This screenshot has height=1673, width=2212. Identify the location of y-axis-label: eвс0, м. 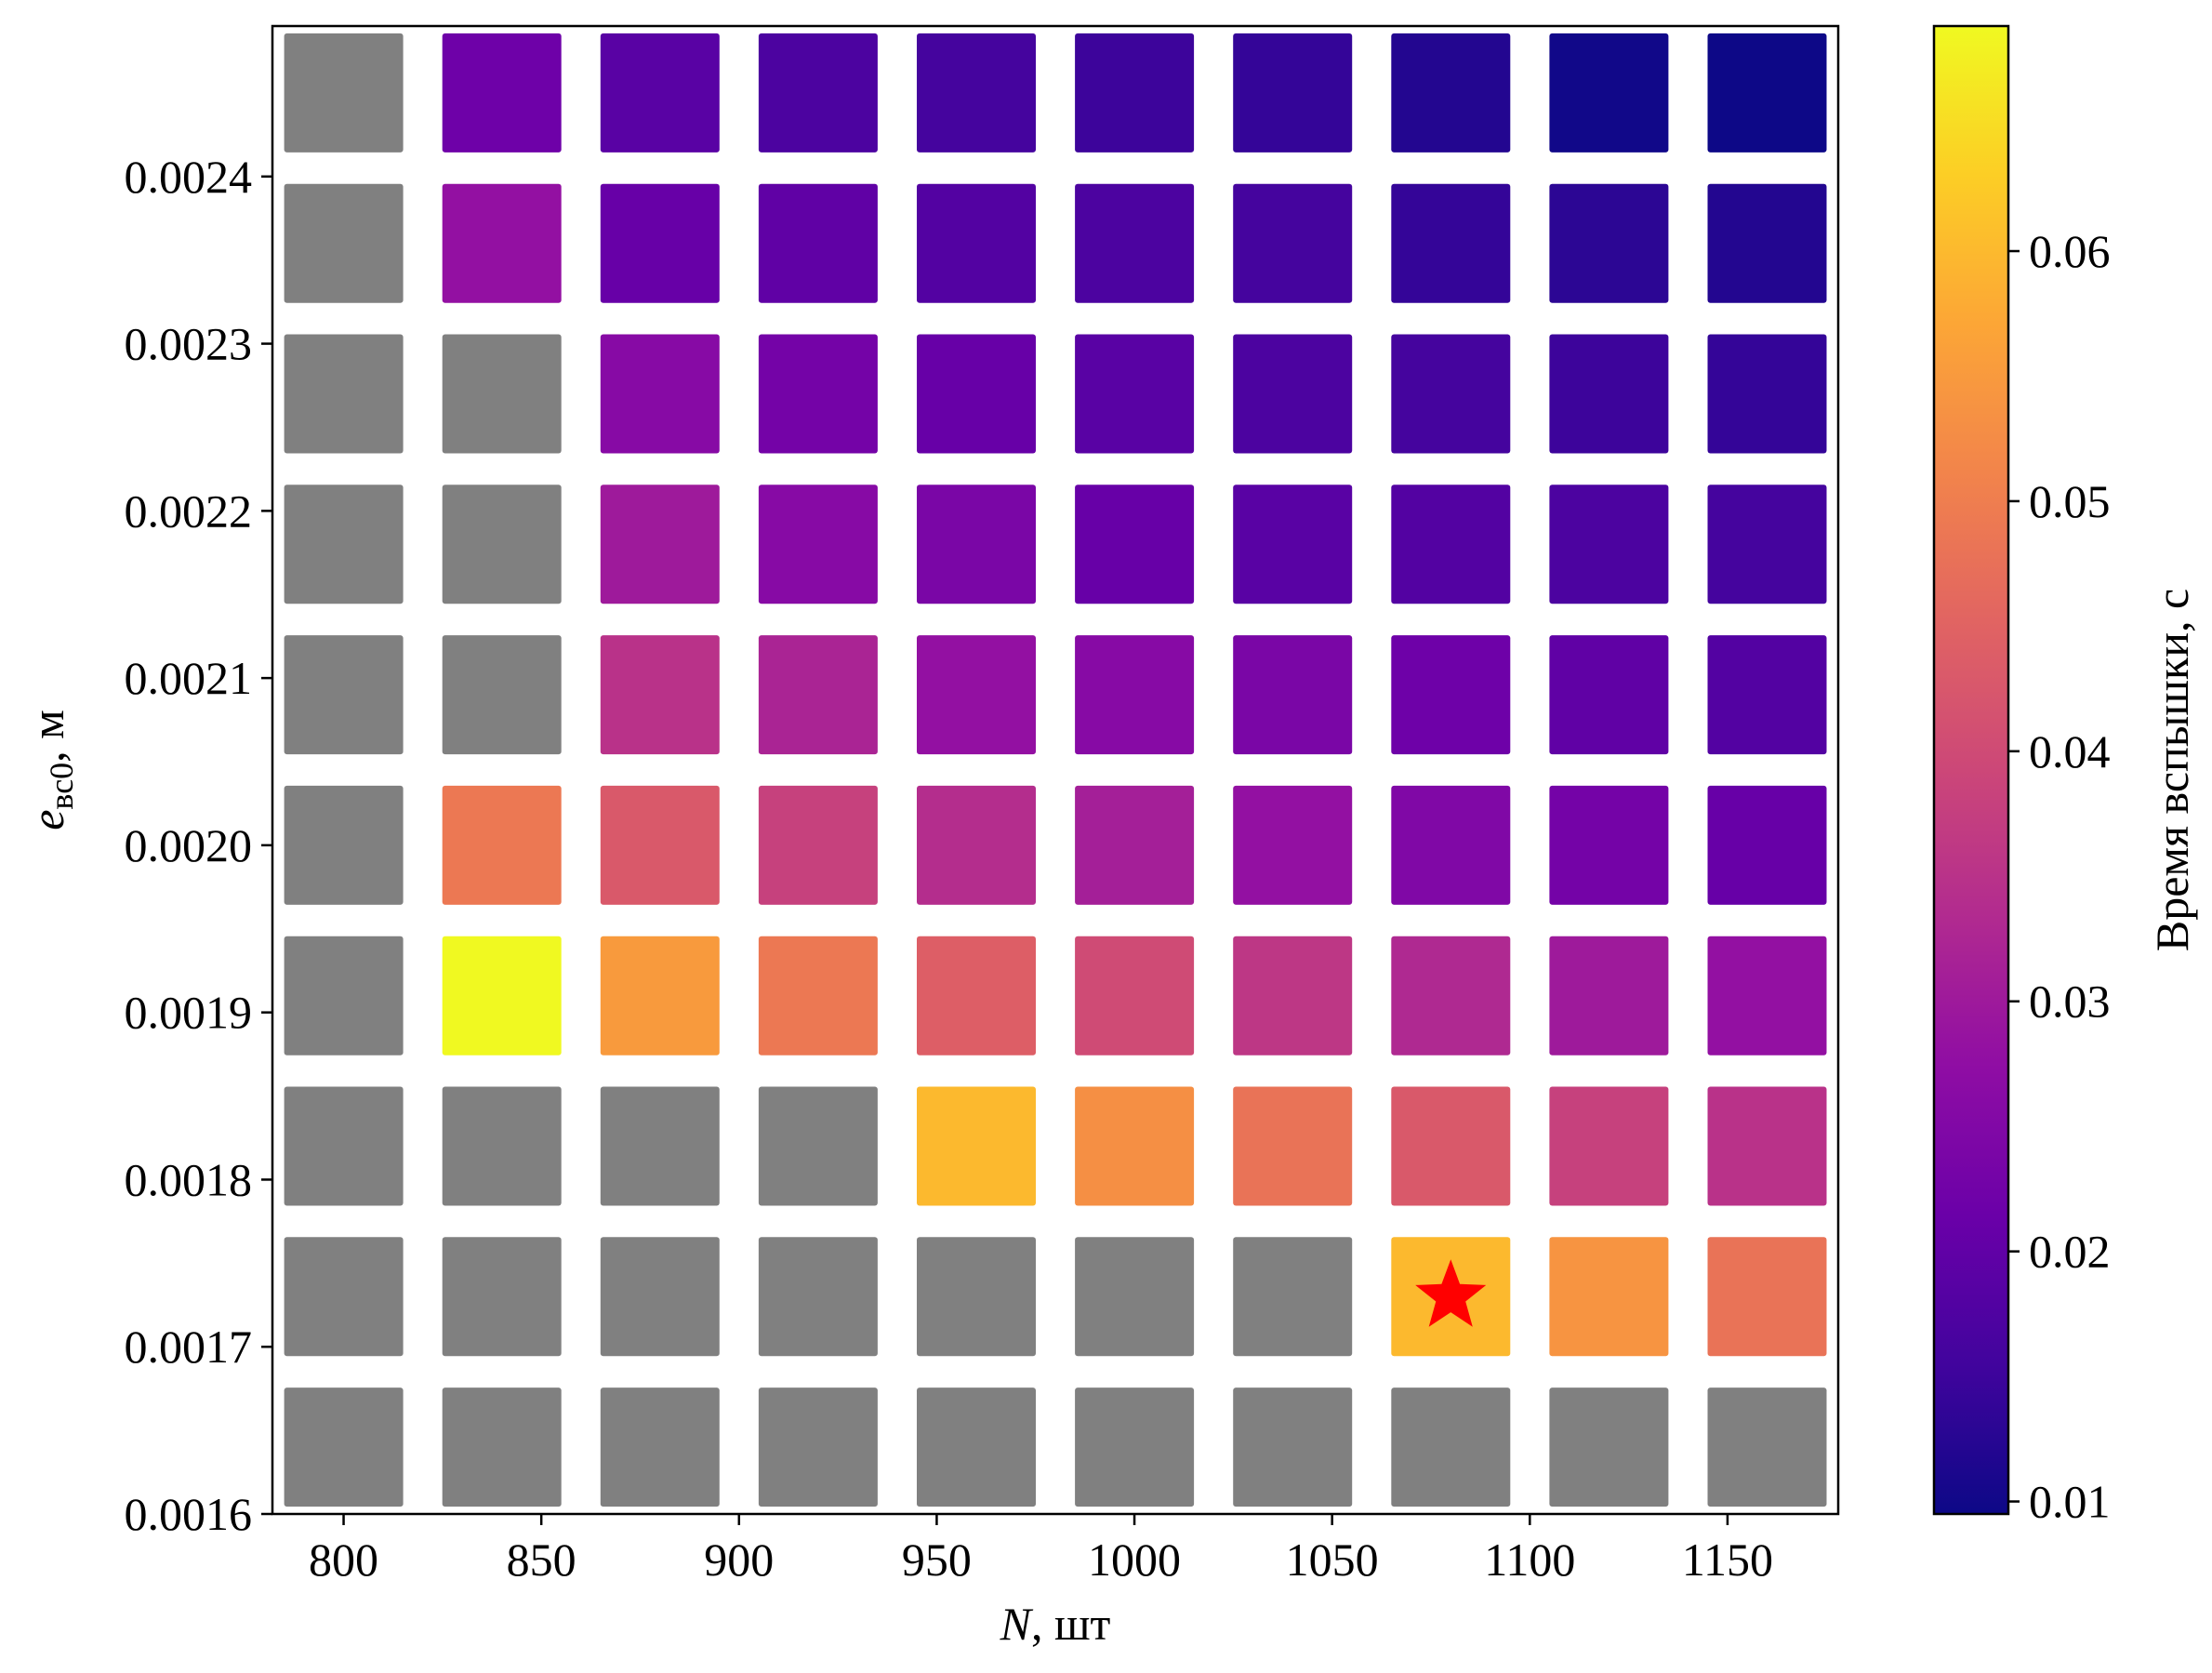
(50, 770).